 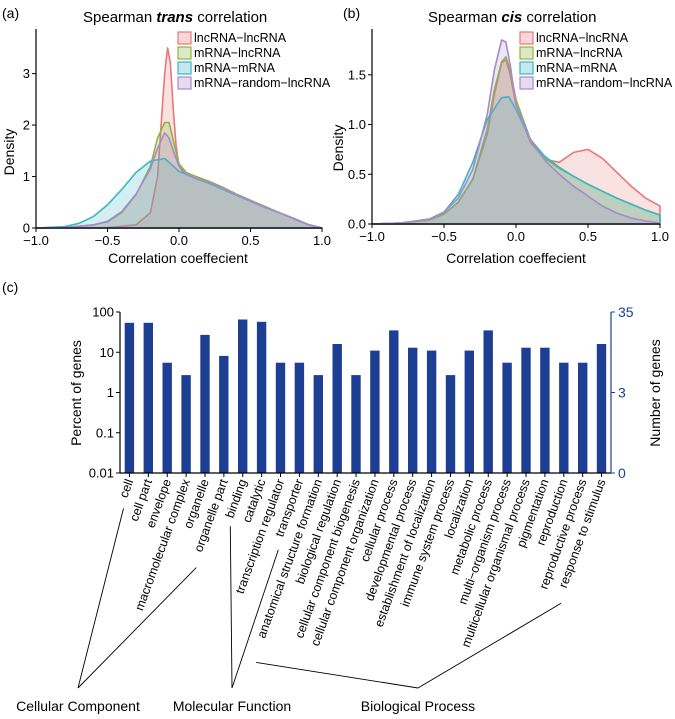 What do you see at coordinates (103, 312) in the screenshot?
I see `y-tick-label: 100` at bounding box center [103, 312].